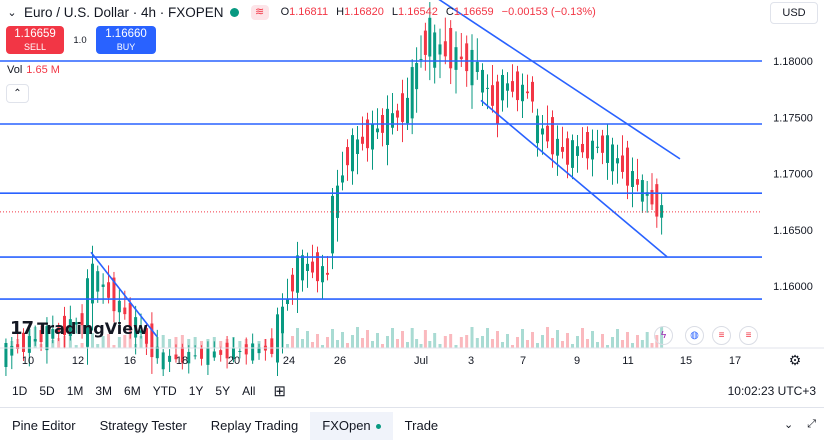  What do you see at coordinates (663, 335) in the screenshot?
I see `lightning-icon: ϟ` at bounding box center [663, 335].